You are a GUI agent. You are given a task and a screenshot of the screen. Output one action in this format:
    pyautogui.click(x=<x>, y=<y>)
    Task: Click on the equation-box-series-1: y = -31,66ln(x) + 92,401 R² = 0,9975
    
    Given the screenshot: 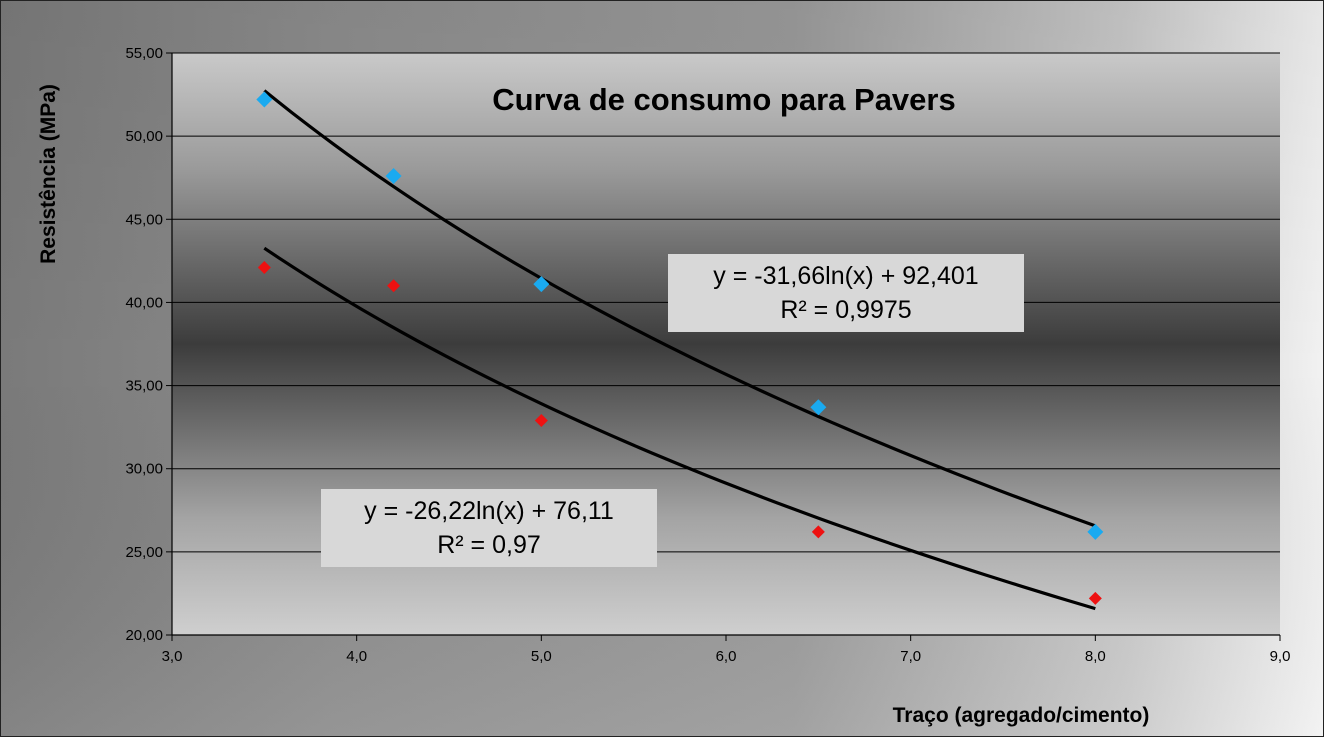 What is the action you would take?
    pyautogui.click(x=846, y=293)
    